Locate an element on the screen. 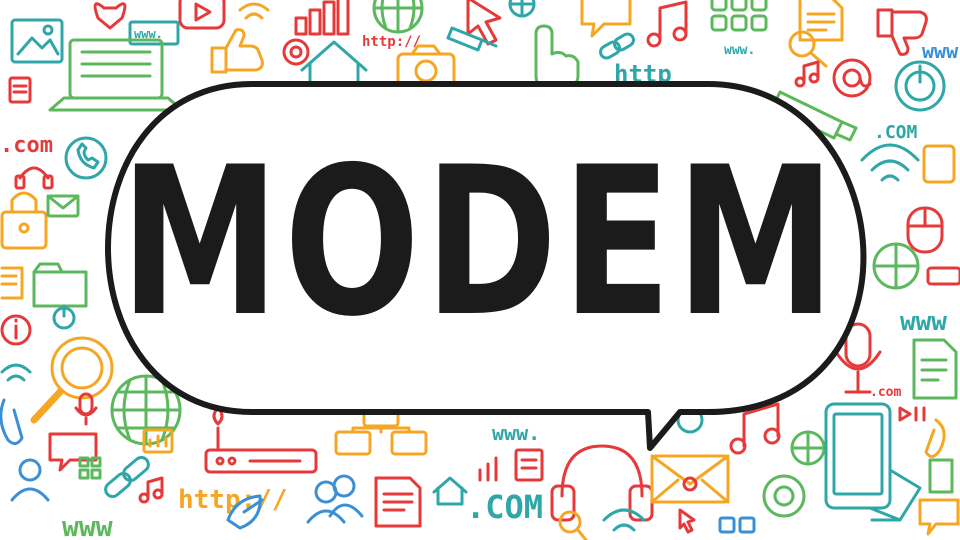 This screenshot has width=960, height=540. cursor-small-icon is located at coordinates (687, 521).